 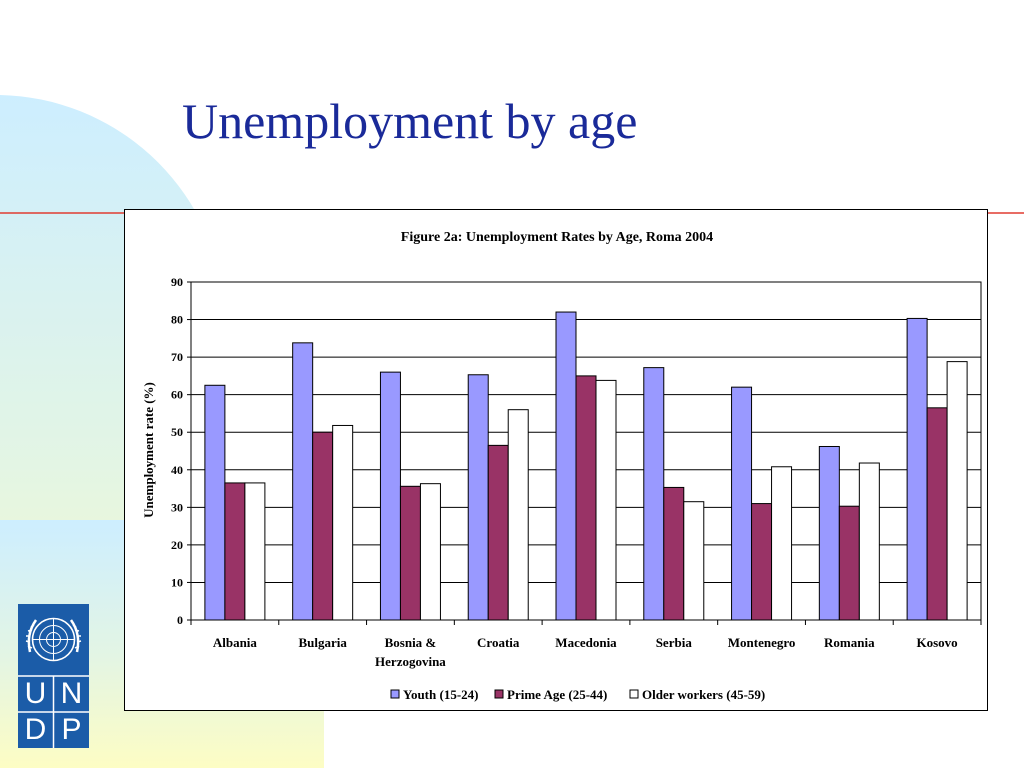 What do you see at coordinates (177, 451) in the screenshot?
I see `y-tick-labels: 0 10 20 30 40 50 60 70 80 90` at bounding box center [177, 451].